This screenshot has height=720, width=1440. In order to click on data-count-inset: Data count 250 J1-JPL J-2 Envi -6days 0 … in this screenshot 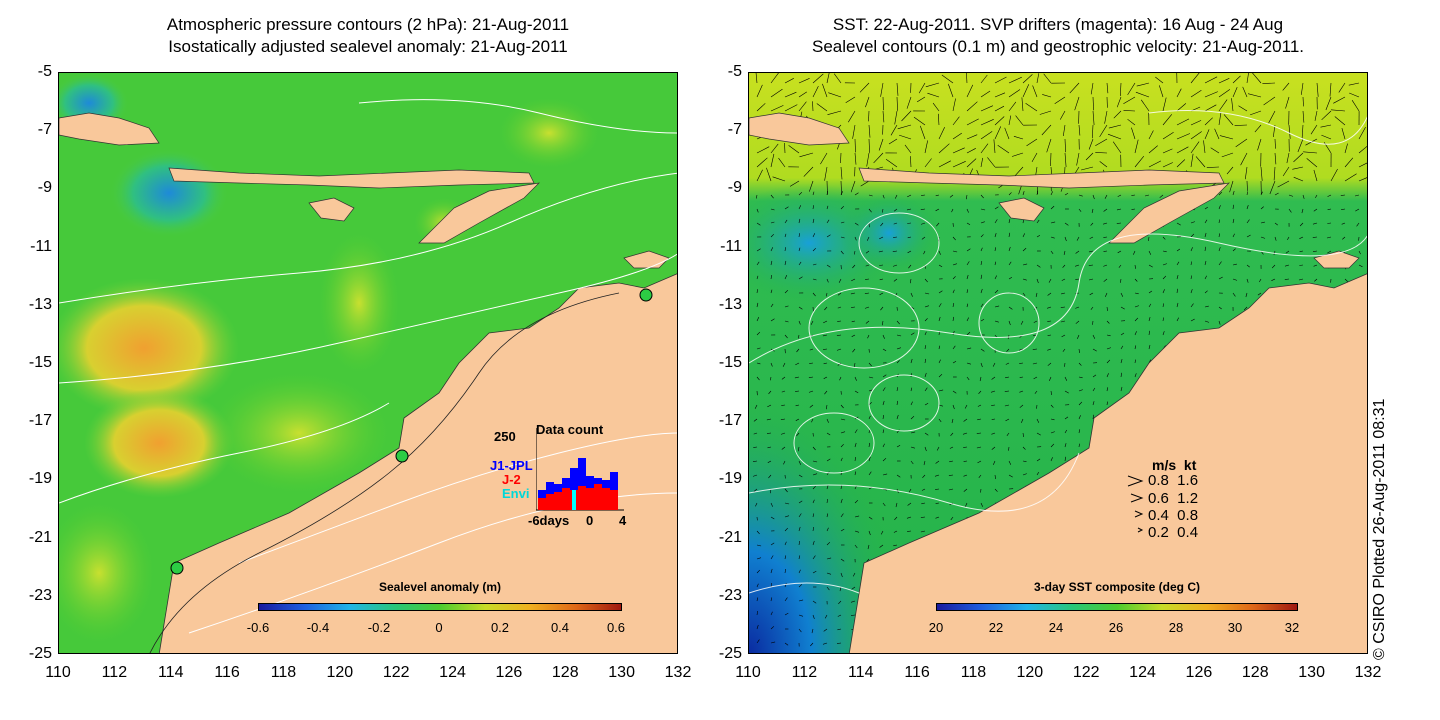, I will do `click(558, 475)`.